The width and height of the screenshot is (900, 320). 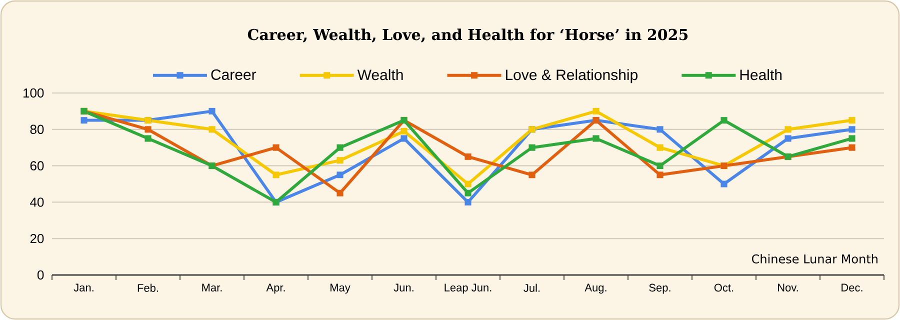 What do you see at coordinates (468, 289) in the screenshot?
I see `x-tick-label: Leap Jun.` at bounding box center [468, 289].